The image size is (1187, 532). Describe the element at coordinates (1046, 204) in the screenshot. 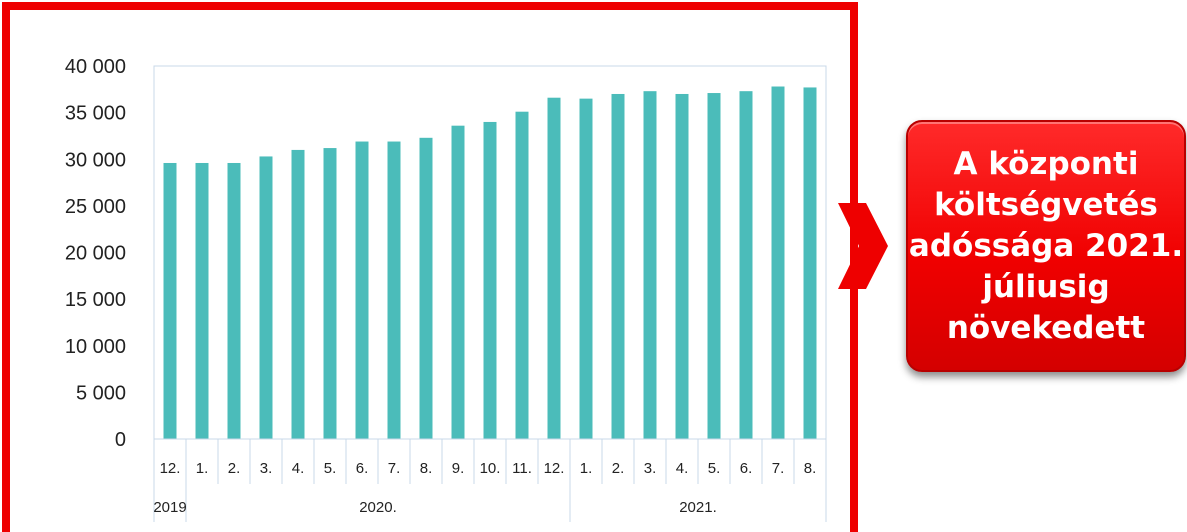

I see `callout-line: költségvetés` at that location.